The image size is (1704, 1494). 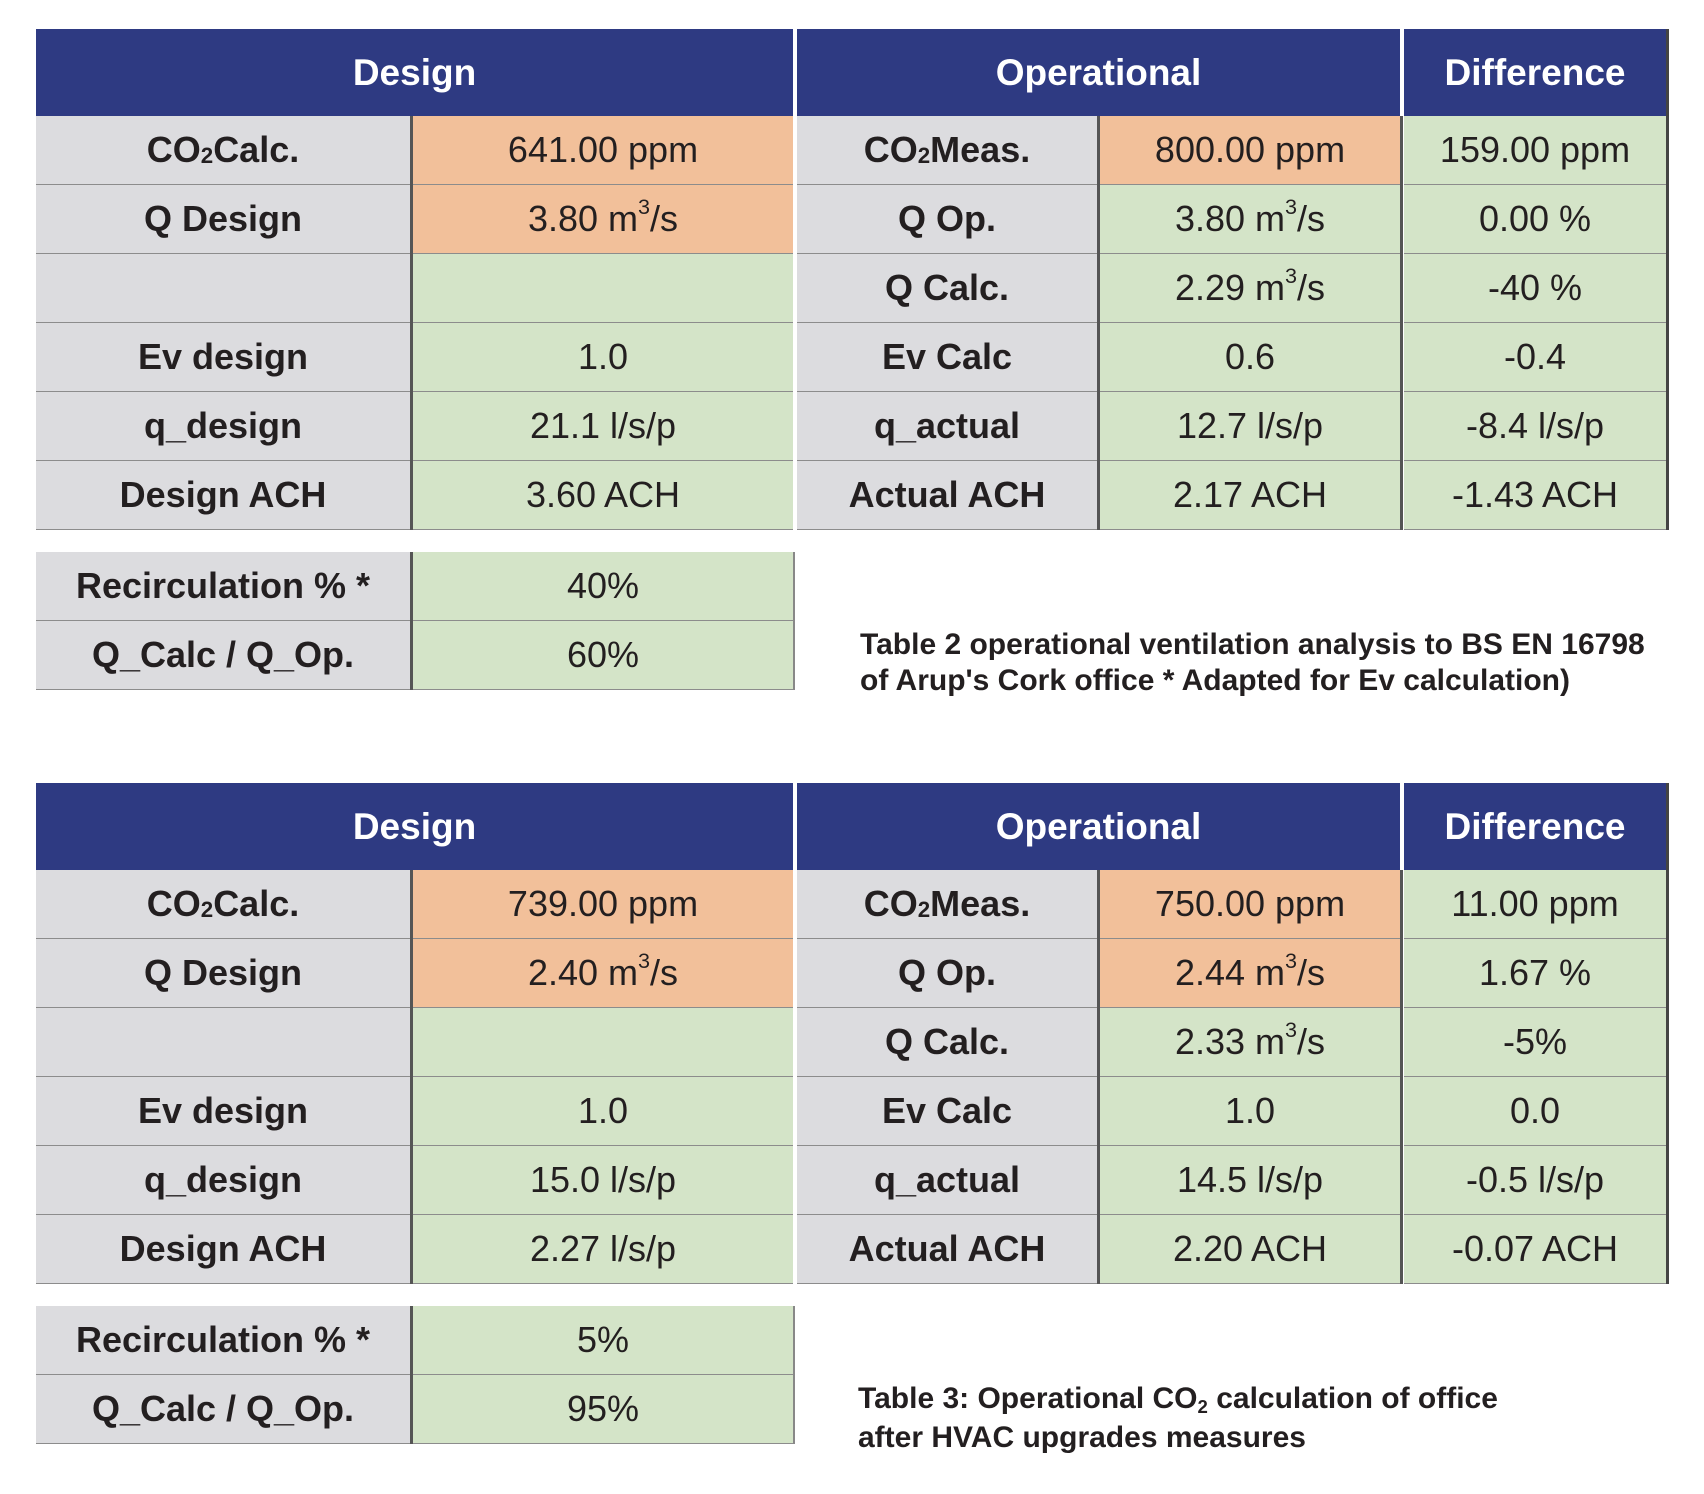 I want to click on operational-value: 2.44 m 3/s, so click(x=1250, y=973).